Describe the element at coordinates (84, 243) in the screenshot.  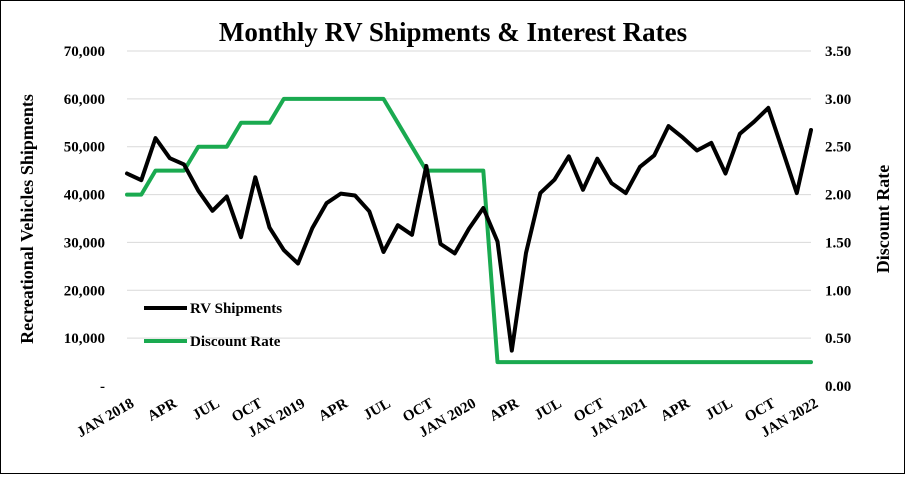
I see `y-tick-label: 30,000` at that location.